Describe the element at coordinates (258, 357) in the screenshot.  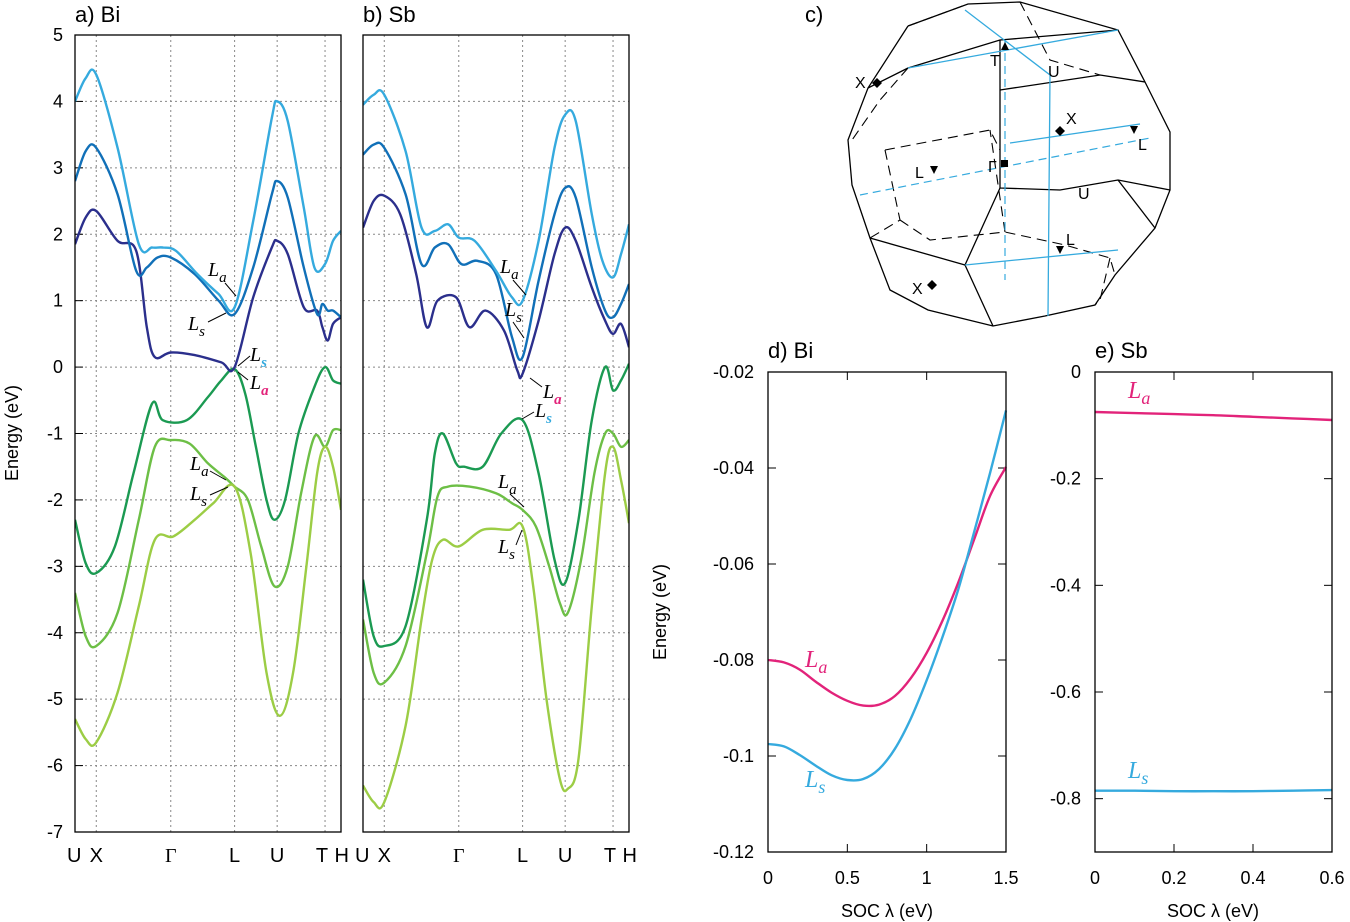
I see `ann-a-Ls-mid: Ls` at that location.